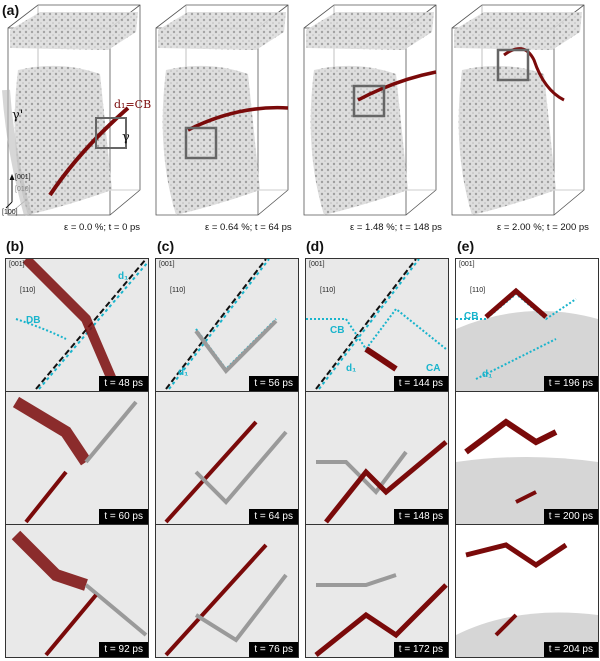 The height and width of the screenshot is (661, 600). Describe the element at coordinates (527, 325) in the screenshot. I see `panel-e1: [001] [110] CB d₁ t = 196 ps` at that location.